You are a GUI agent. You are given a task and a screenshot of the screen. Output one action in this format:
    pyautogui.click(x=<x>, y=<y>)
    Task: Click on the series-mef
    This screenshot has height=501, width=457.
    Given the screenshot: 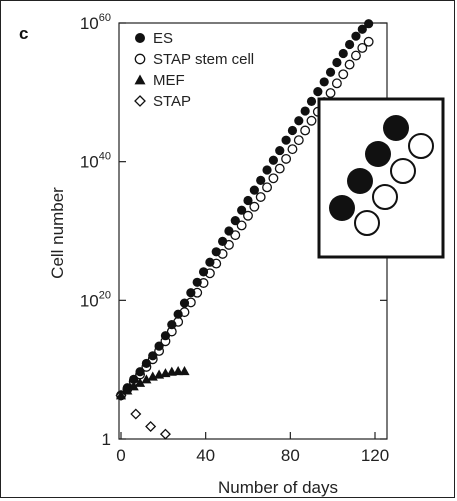 What is the action you would take?
    pyautogui.click(x=152, y=382)
    